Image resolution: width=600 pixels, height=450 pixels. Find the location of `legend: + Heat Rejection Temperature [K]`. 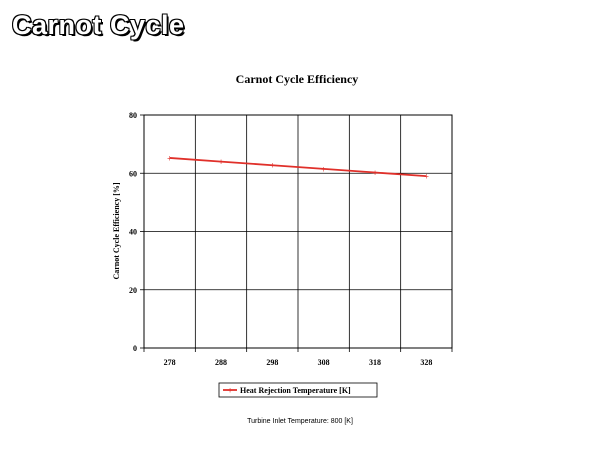

legend: + Heat Rejection Temperature [K] is located at coordinates (298, 390).